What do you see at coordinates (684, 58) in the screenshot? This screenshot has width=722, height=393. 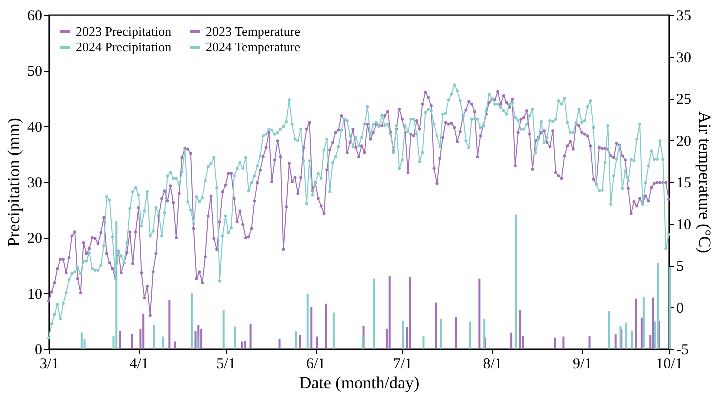 I see `y2-tick-label: 30` at bounding box center [684, 58].